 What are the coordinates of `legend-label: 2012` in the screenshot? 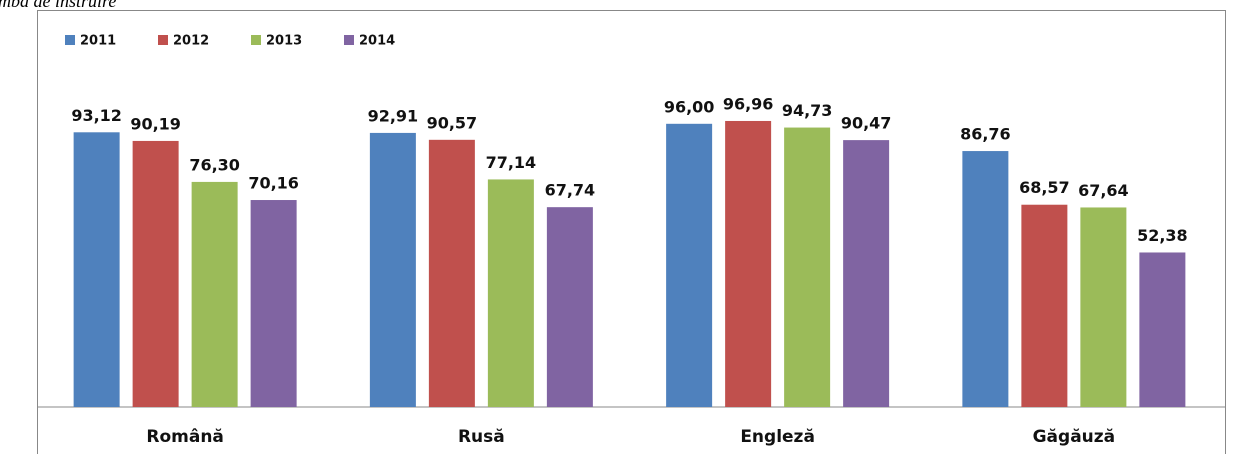 It's located at (191, 41).